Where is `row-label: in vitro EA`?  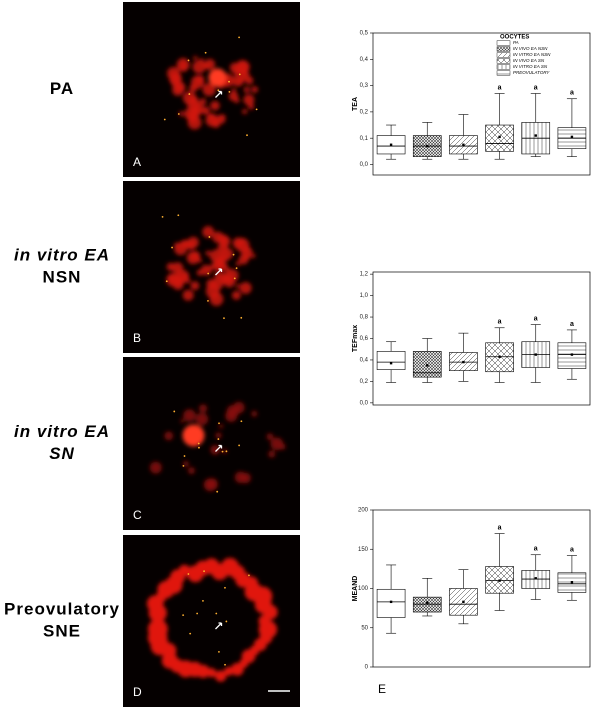
row-label: in vitro EA is located at coordinates (62, 431).